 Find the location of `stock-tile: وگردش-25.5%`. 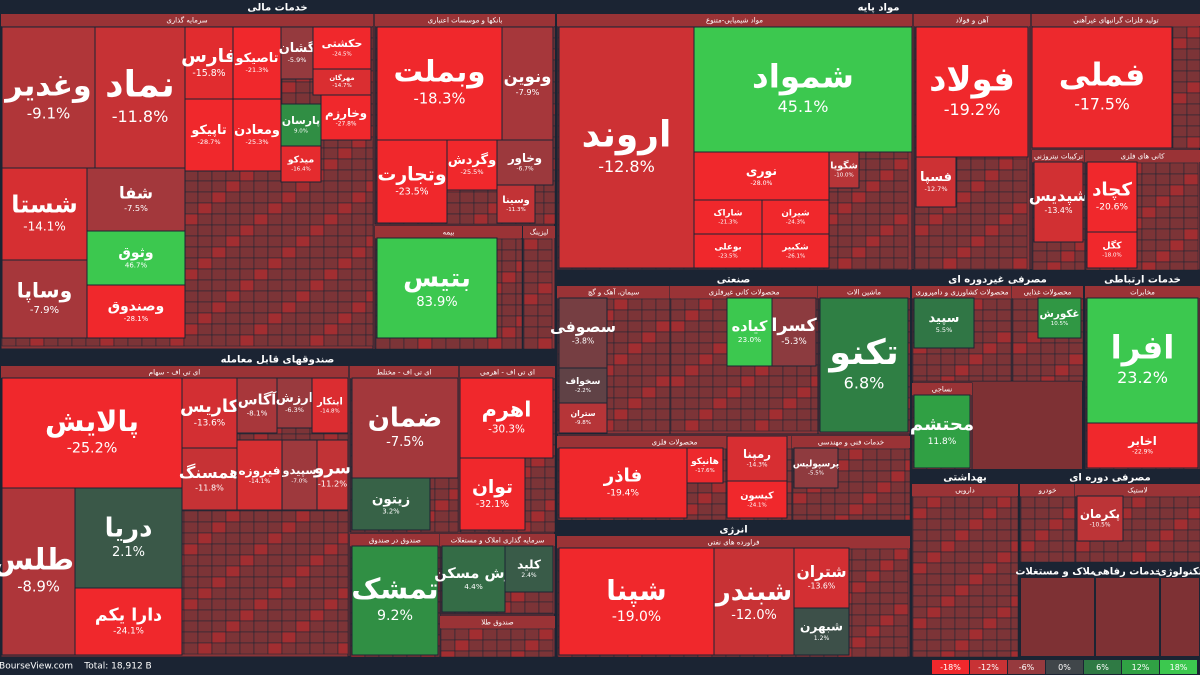

stock-tile: وگردش-25.5% is located at coordinates (472, 165).